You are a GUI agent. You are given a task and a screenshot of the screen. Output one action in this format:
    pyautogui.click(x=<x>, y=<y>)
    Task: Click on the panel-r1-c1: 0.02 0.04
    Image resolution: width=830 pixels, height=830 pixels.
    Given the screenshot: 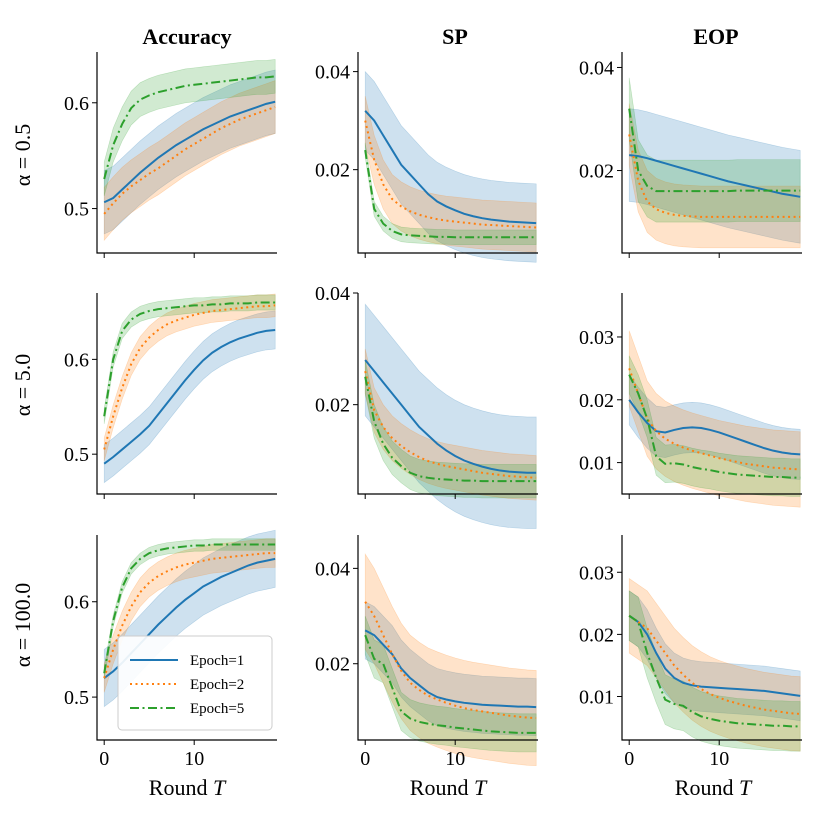 What is the action you would take?
    pyautogui.click(x=426, y=406)
    